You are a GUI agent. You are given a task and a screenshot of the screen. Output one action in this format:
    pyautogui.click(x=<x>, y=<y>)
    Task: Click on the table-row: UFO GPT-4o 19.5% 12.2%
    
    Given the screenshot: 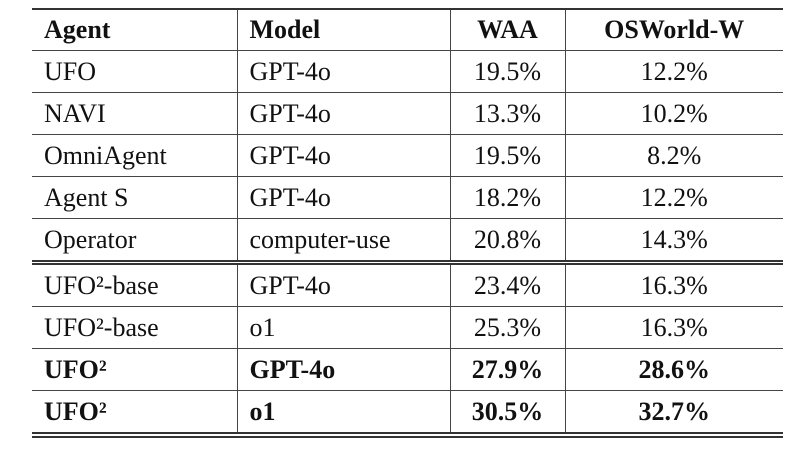 What is the action you would take?
    pyautogui.click(x=407, y=71)
    